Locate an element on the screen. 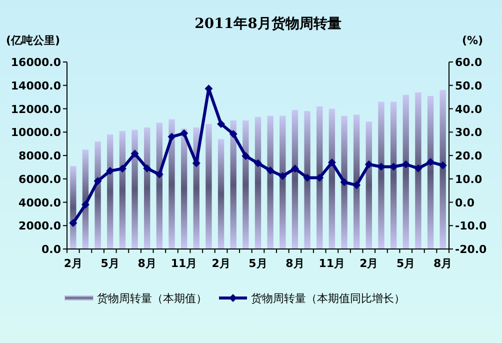  y-tick-label: 0.0 is located at coordinates (52, 249).